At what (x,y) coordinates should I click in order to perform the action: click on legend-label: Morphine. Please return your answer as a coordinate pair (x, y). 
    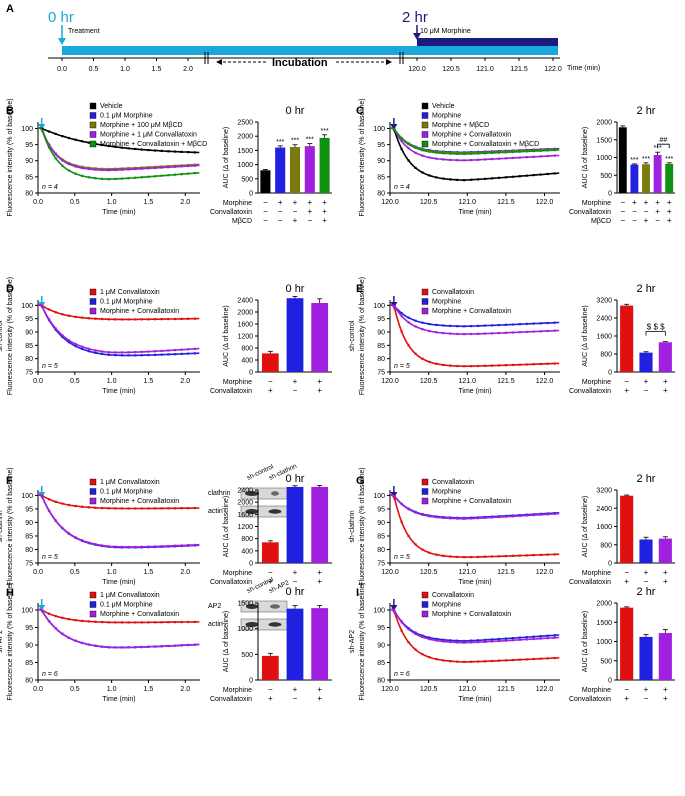
    Looking at the image, I should click on (446, 302).